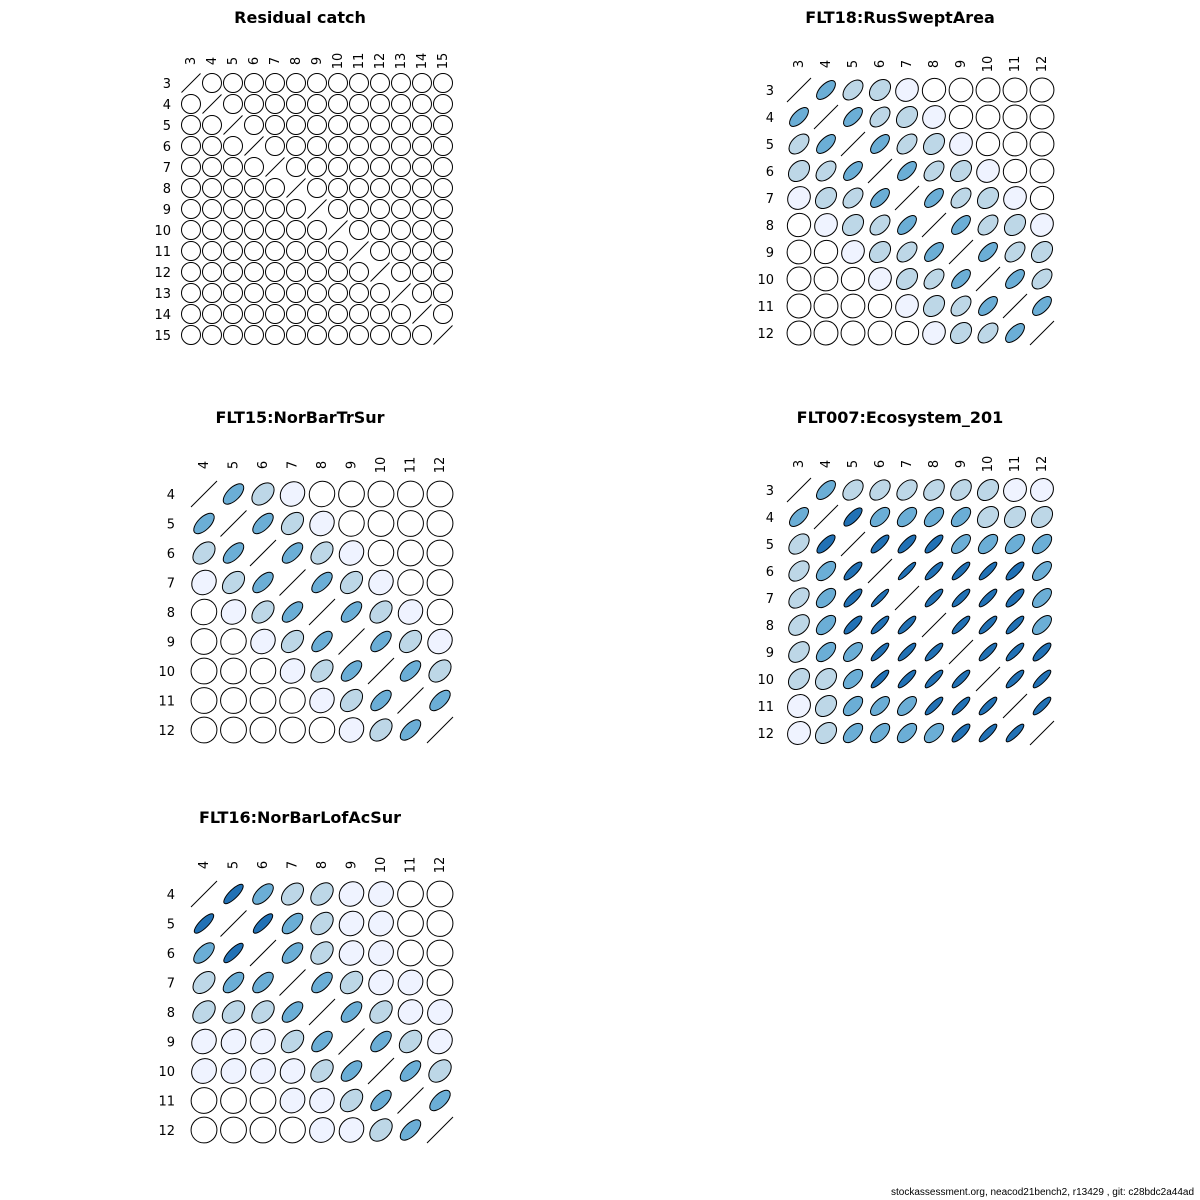  What do you see at coordinates (167, 168) in the screenshot?
I see `row-tick-label: 7` at bounding box center [167, 168].